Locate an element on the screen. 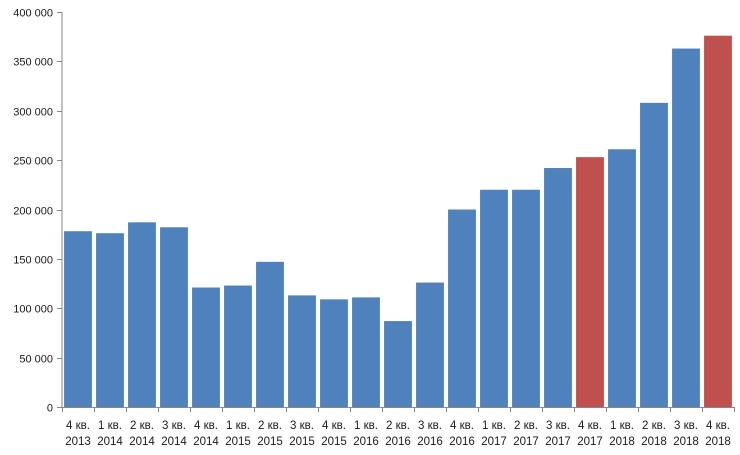 This screenshot has height=455, width=740. x-tick-label: 2 кв. 2014 is located at coordinates (142, 434).